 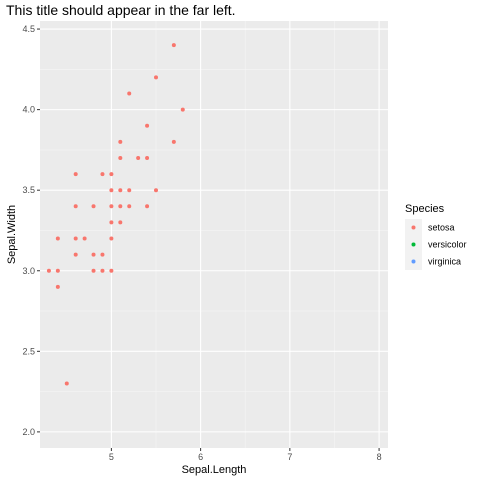 What do you see at coordinates (413, 244) in the screenshot?
I see `legend-swatch-versicolor` at bounding box center [413, 244].